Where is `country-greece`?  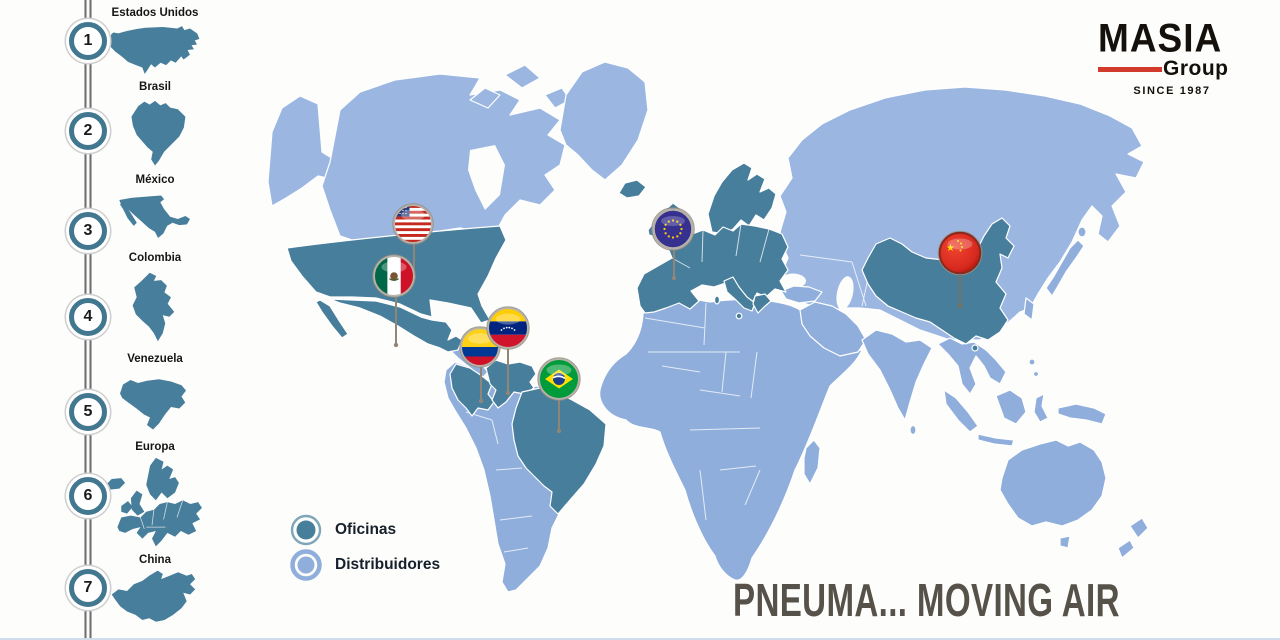
country-greece is located at coordinates (762, 303).